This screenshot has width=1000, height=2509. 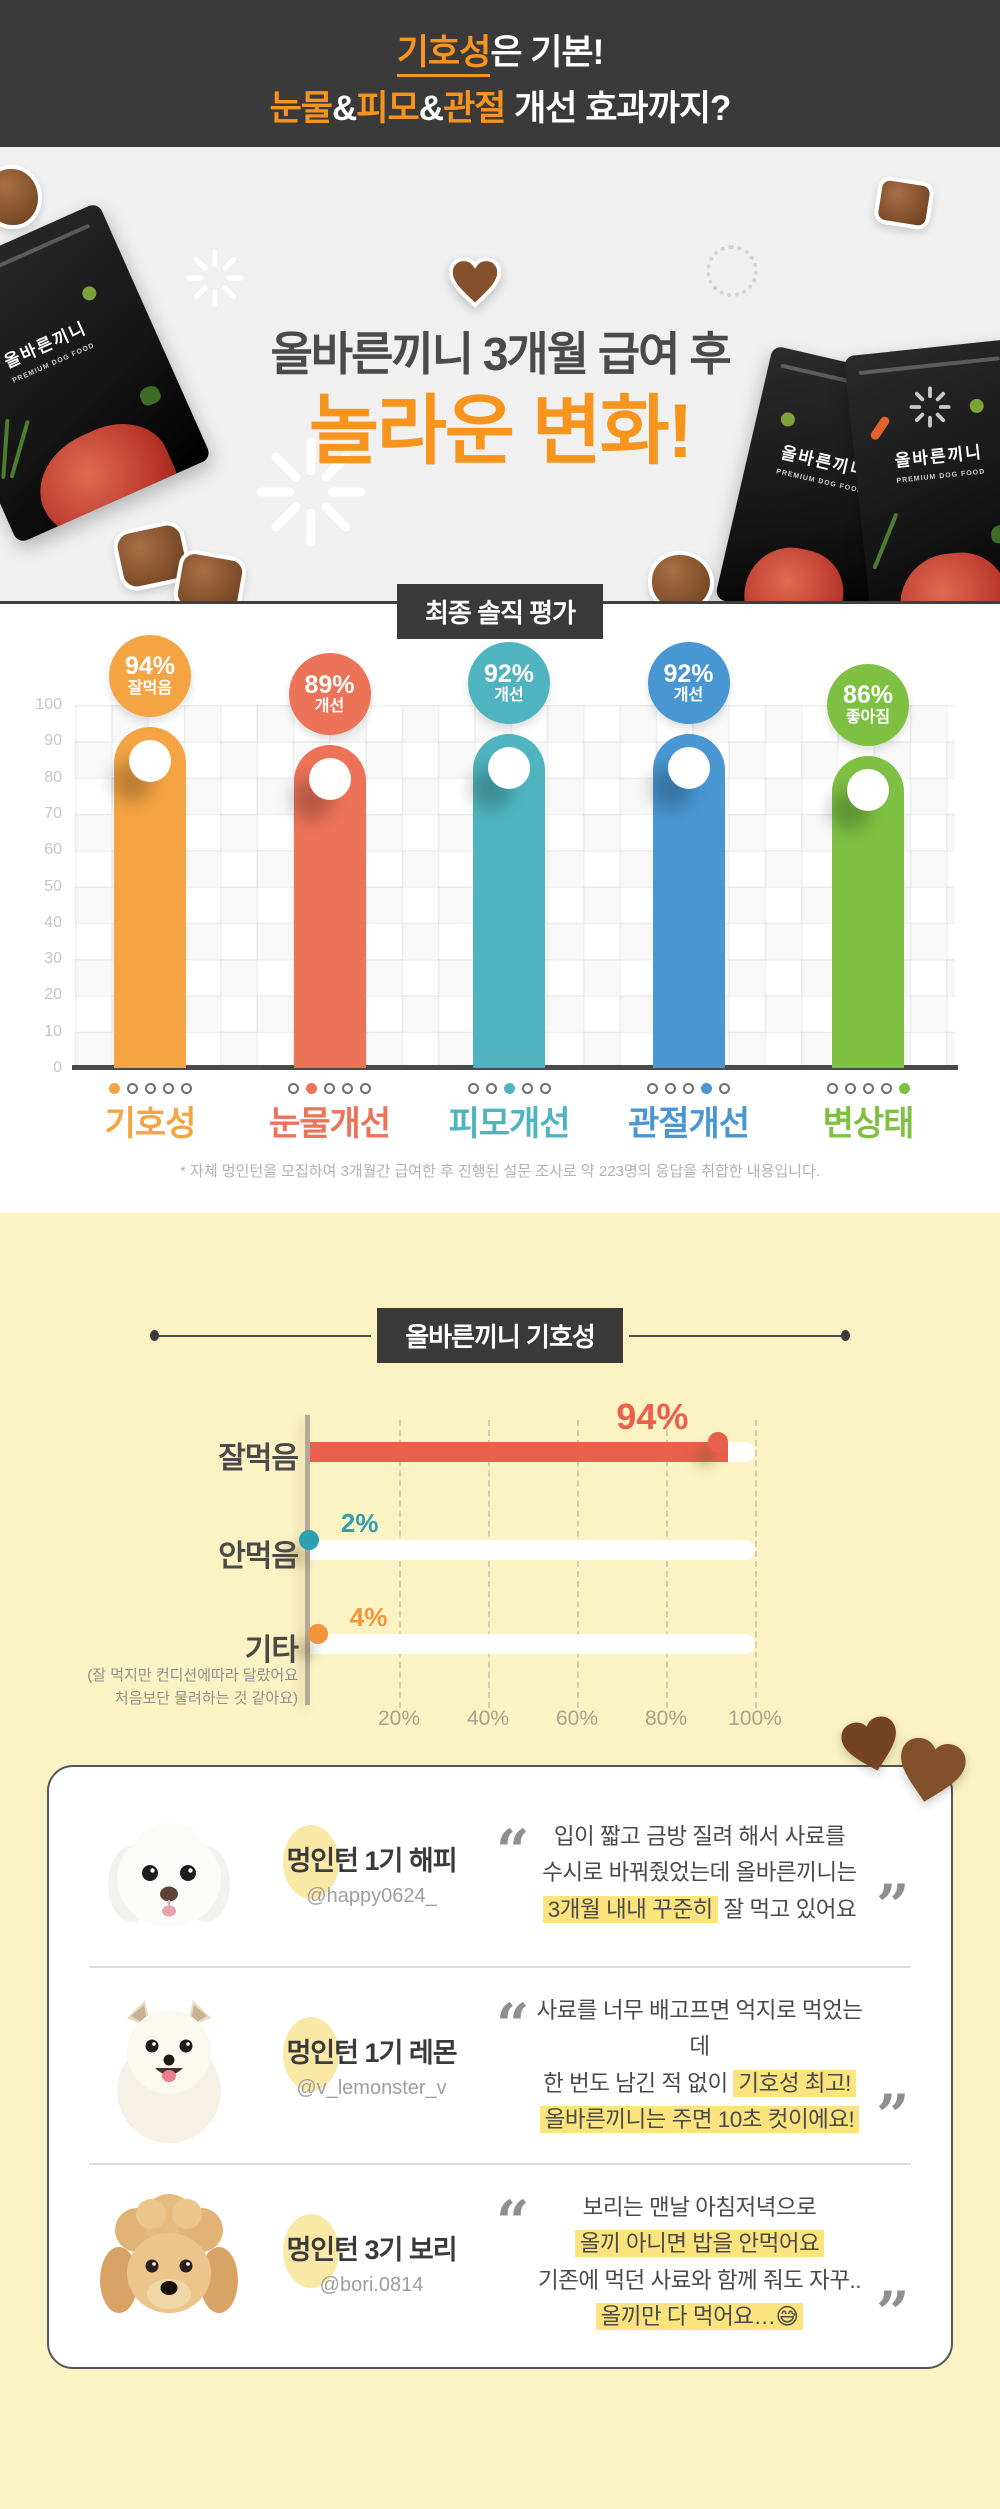 I want to click on meat-image, so click(x=947, y=574).